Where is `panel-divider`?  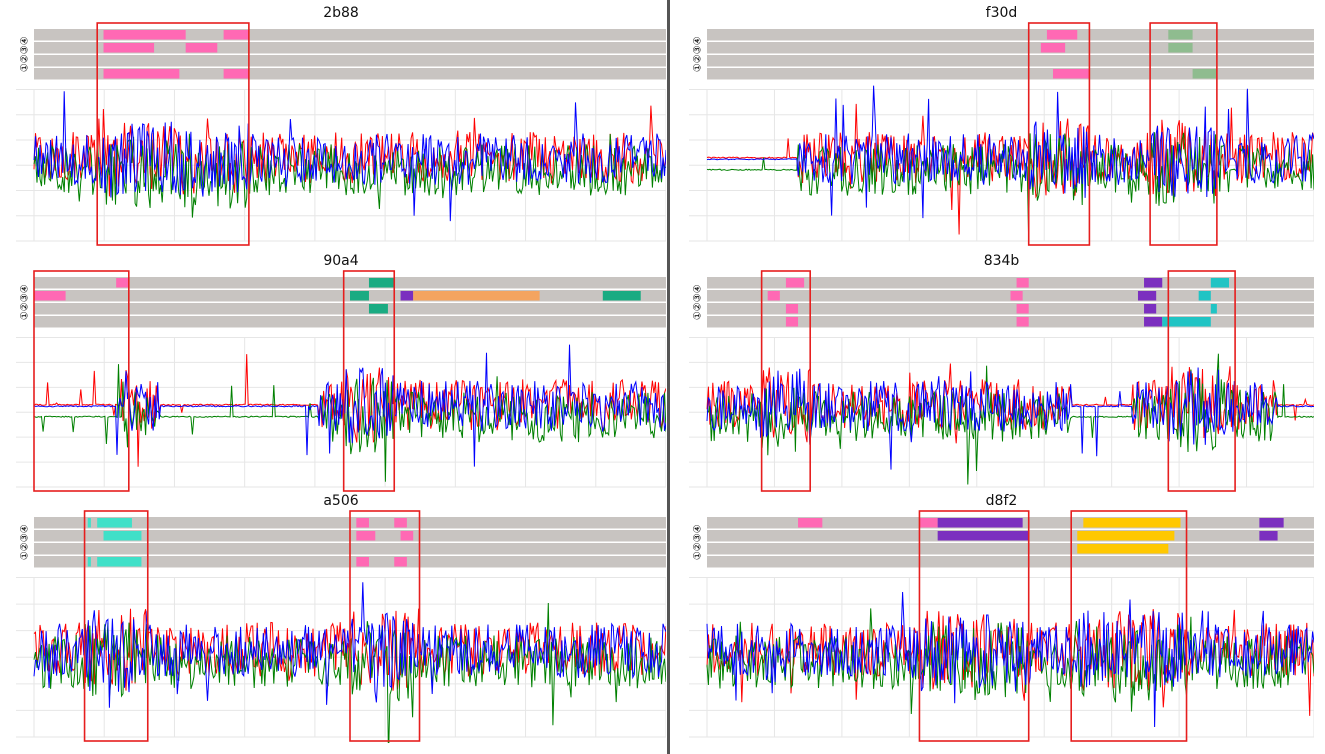
panel-divider is located at coordinates (668, 377).